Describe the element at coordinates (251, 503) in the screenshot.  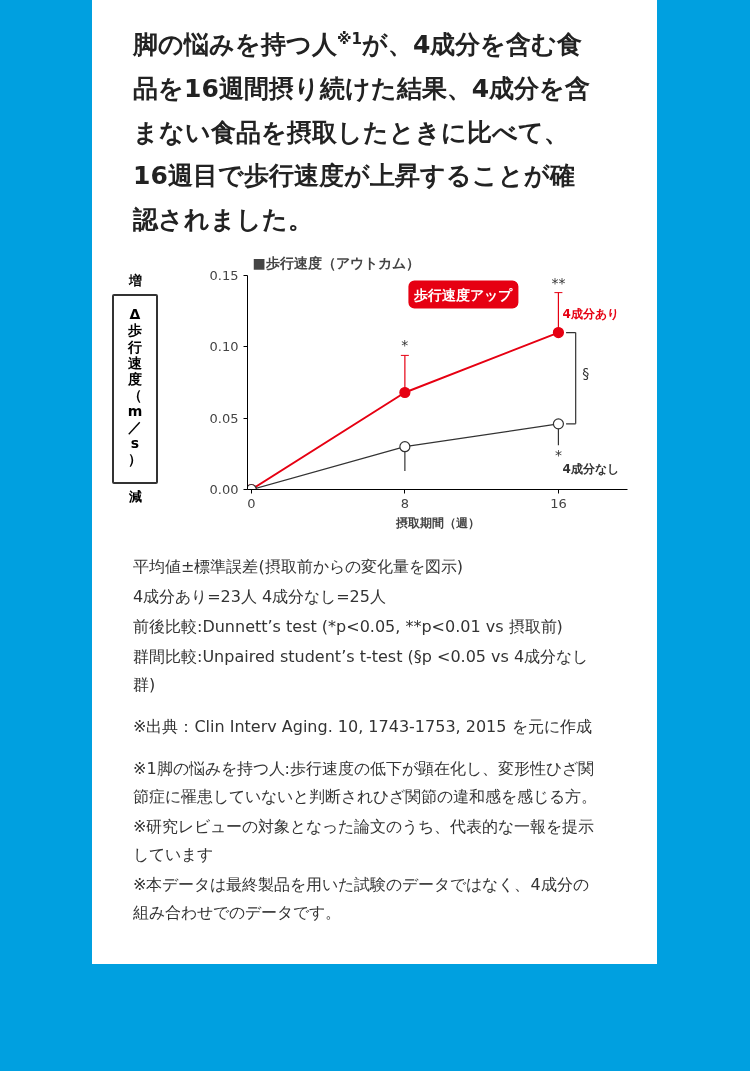
I see `x-tick-label: 0` at that location.